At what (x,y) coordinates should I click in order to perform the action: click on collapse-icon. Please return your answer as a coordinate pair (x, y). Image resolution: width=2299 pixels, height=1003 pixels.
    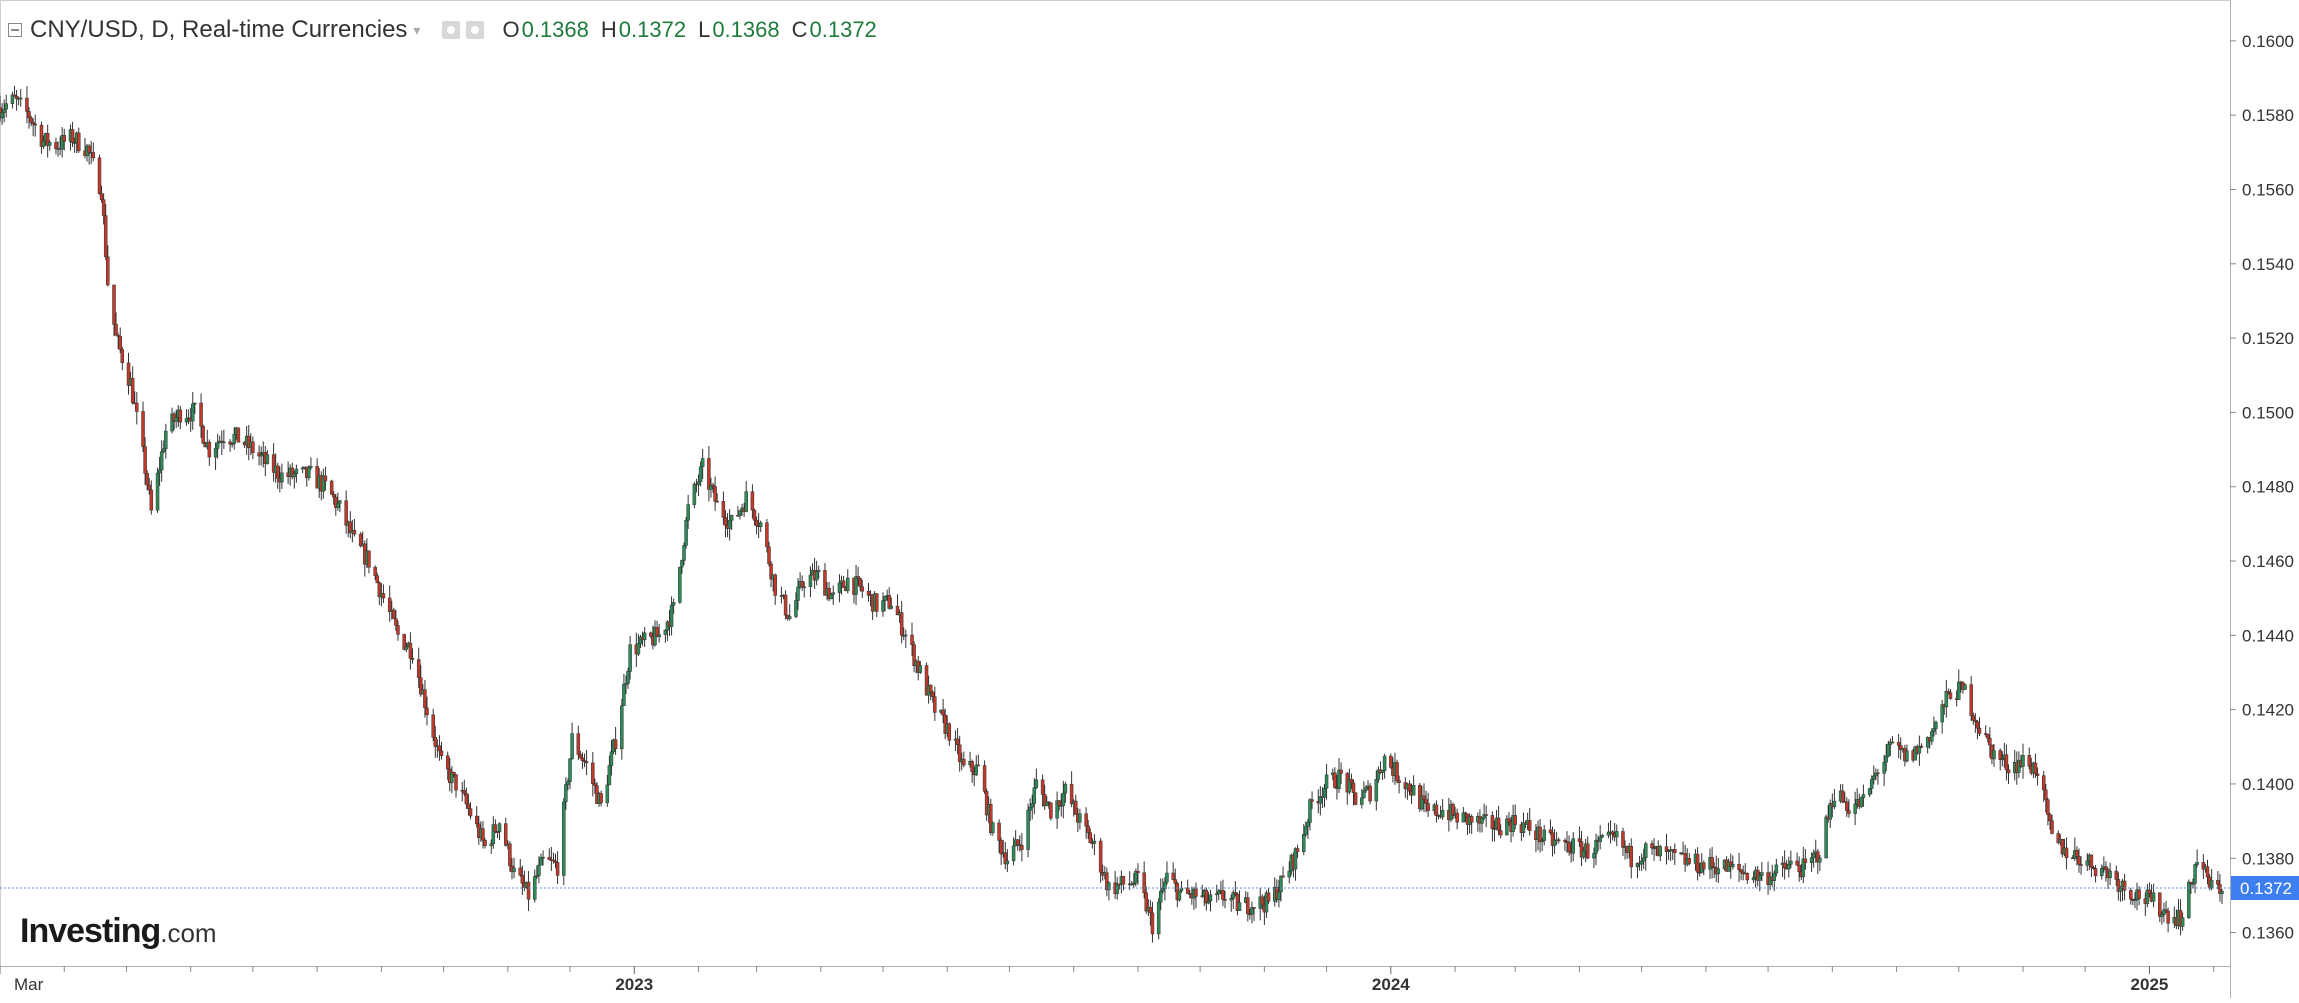
    Looking at the image, I should click on (15, 30).